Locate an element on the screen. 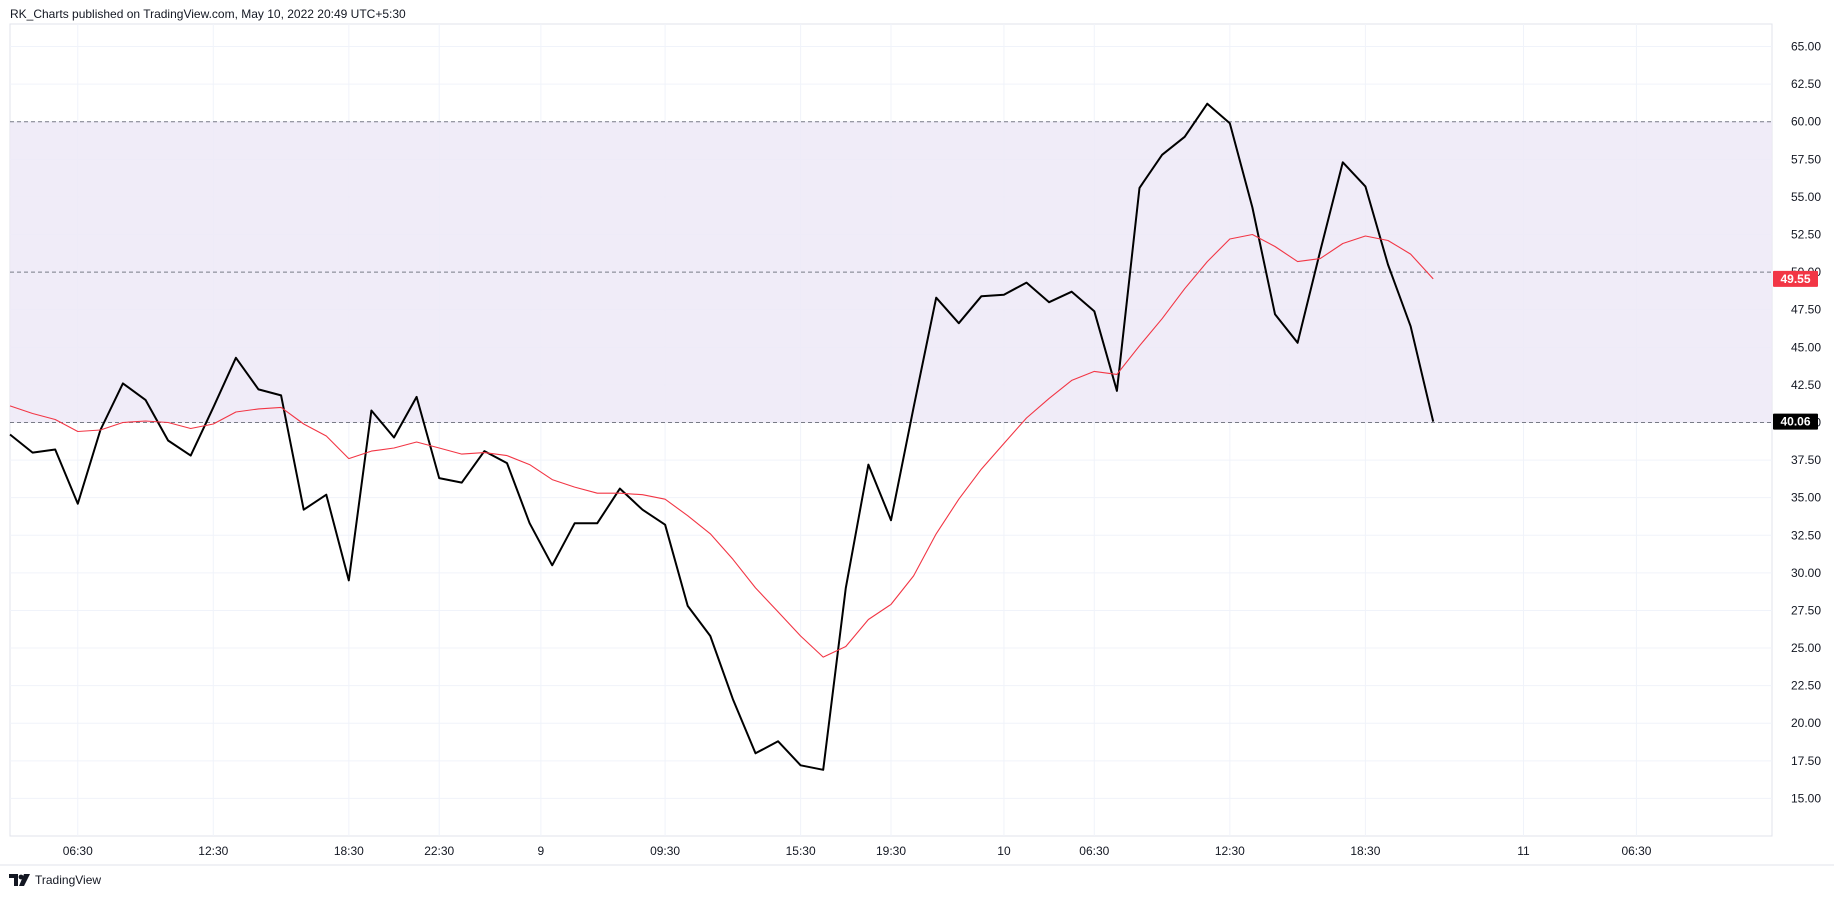 The image size is (1834, 899). last-value-label: 49.55 is located at coordinates (1795, 279).